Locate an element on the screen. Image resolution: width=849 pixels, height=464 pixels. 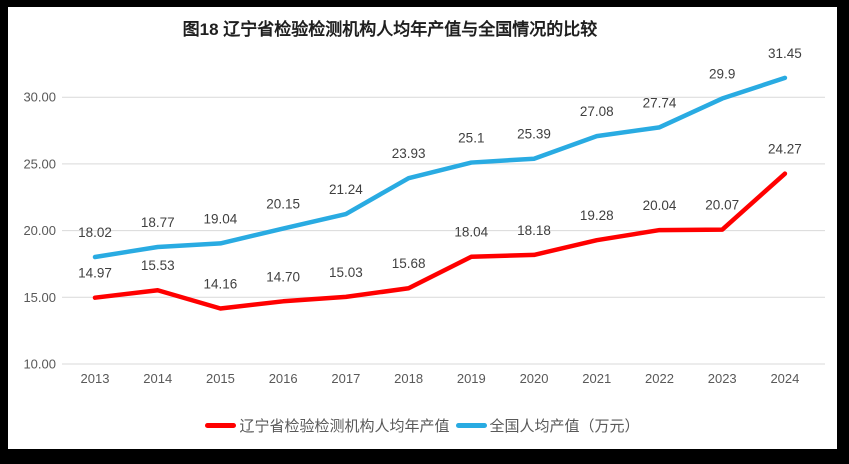
data-label-series-0: 18.04 is located at coordinates (471, 232).